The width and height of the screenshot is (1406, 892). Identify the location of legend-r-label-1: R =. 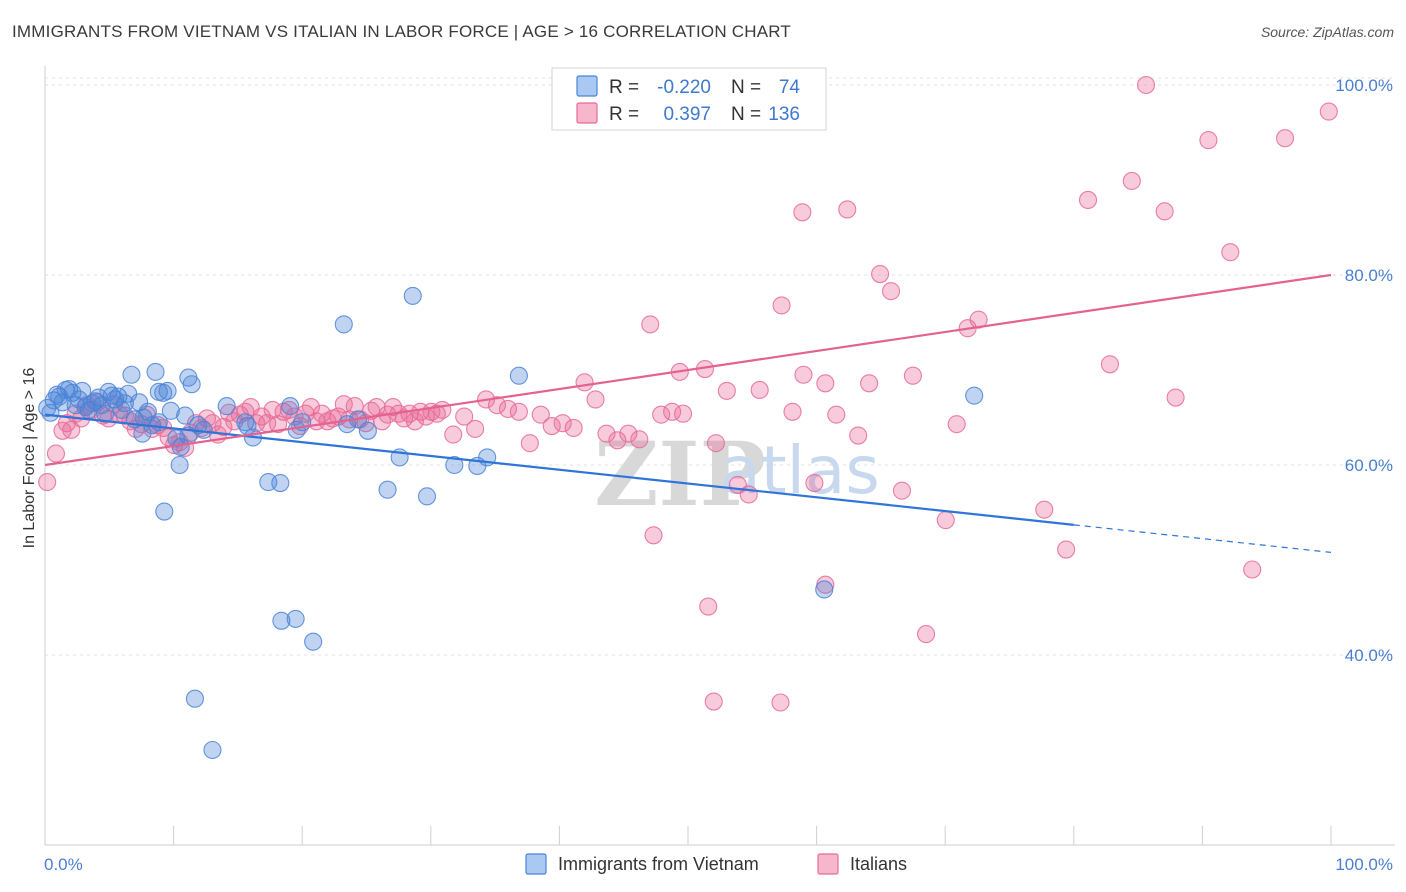
(624, 87).